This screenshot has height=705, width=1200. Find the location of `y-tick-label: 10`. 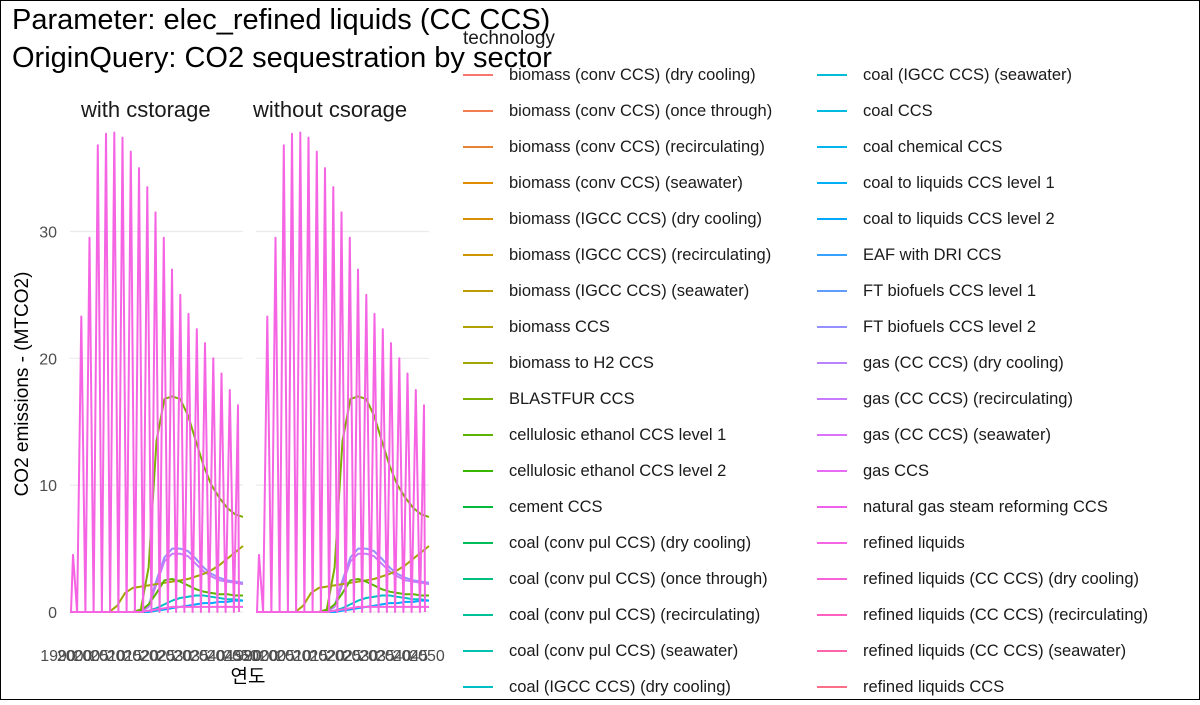

y-tick-label: 10 is located at coordinates (48, 486).